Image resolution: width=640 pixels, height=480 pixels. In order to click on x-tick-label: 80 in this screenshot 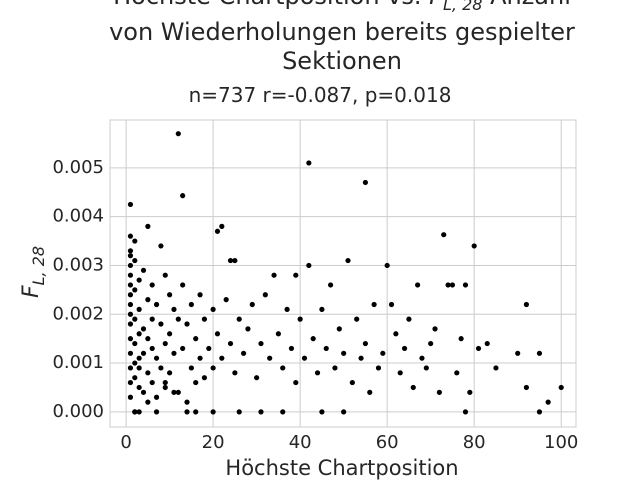, I will do `click(474, 442)`.